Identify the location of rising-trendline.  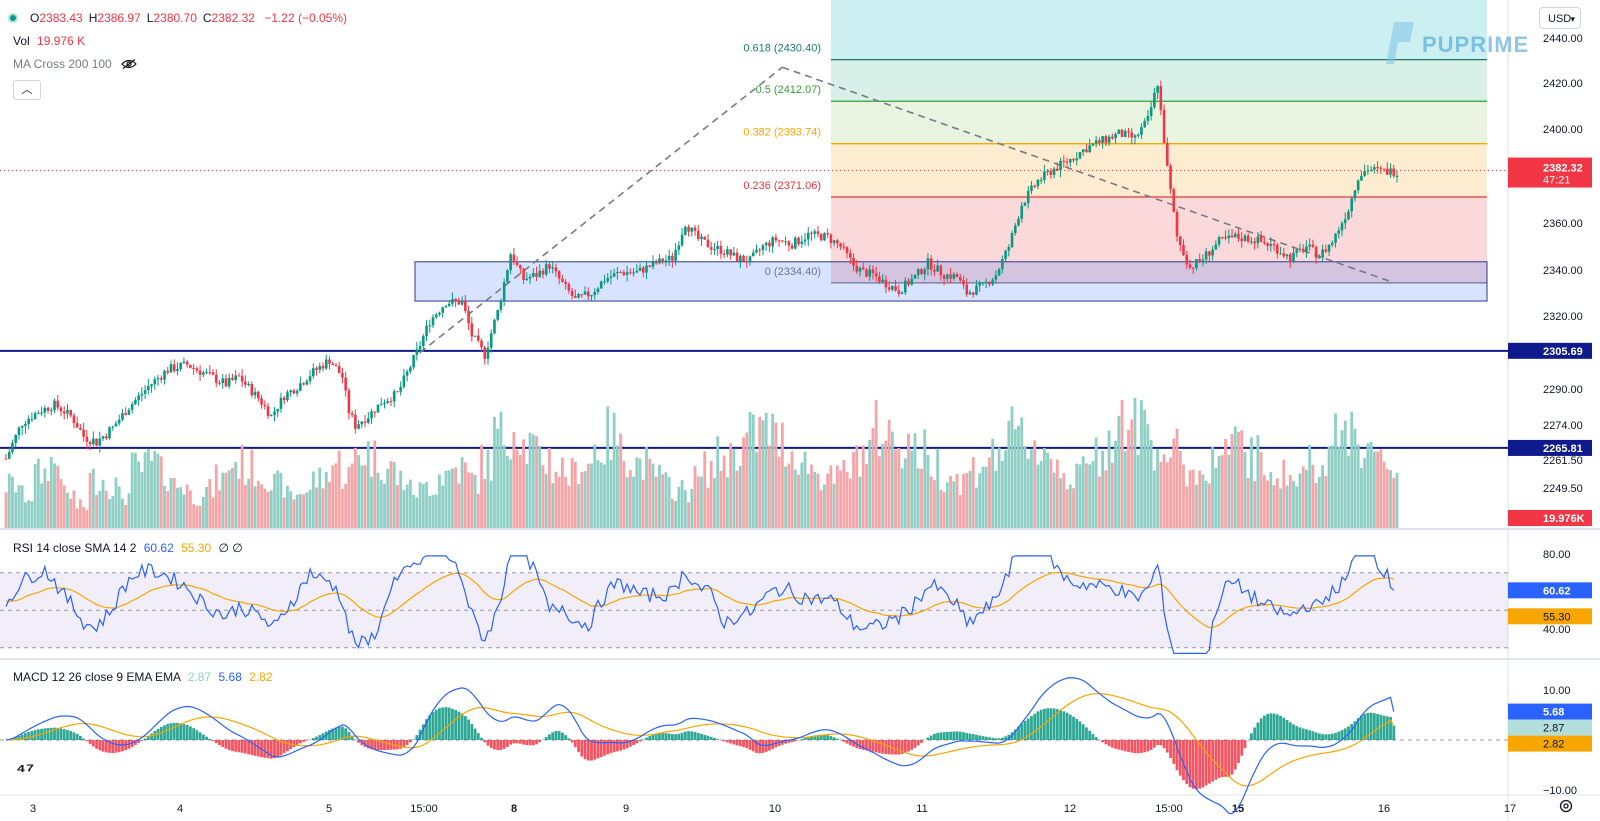
(601, 210).